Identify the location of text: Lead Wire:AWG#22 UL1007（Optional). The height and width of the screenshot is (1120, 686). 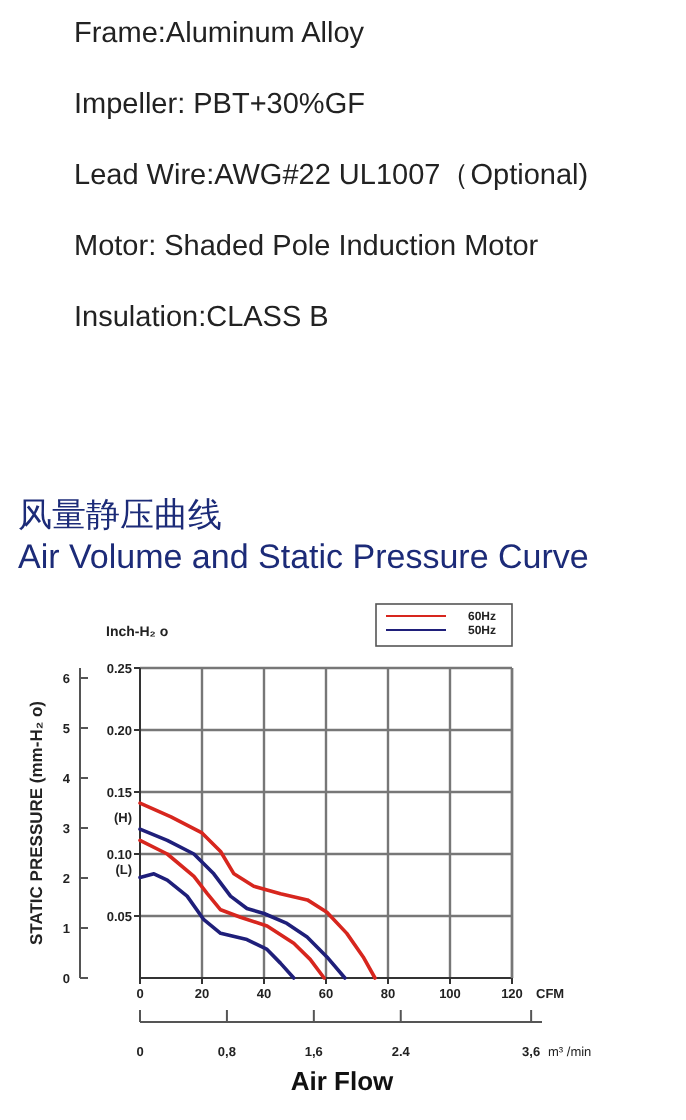
(331, 176).